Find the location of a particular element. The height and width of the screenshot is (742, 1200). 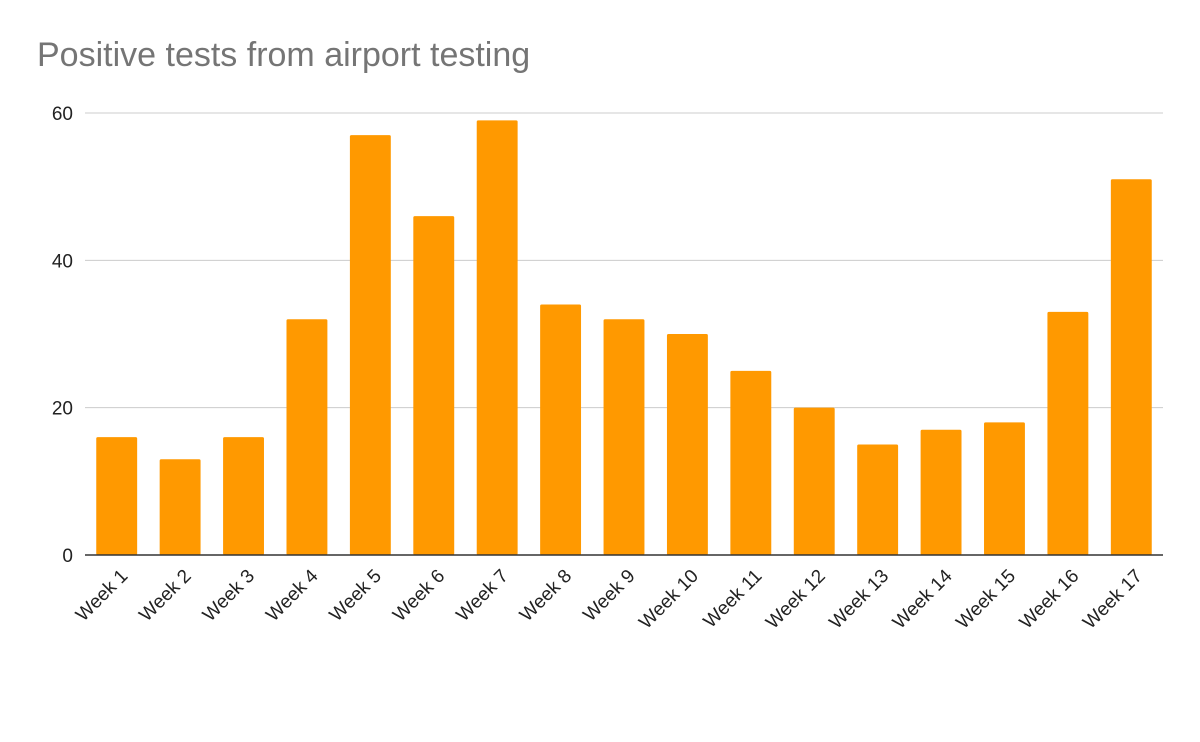

x-tick-label: Week 5 is located at coordinates (356, 596).